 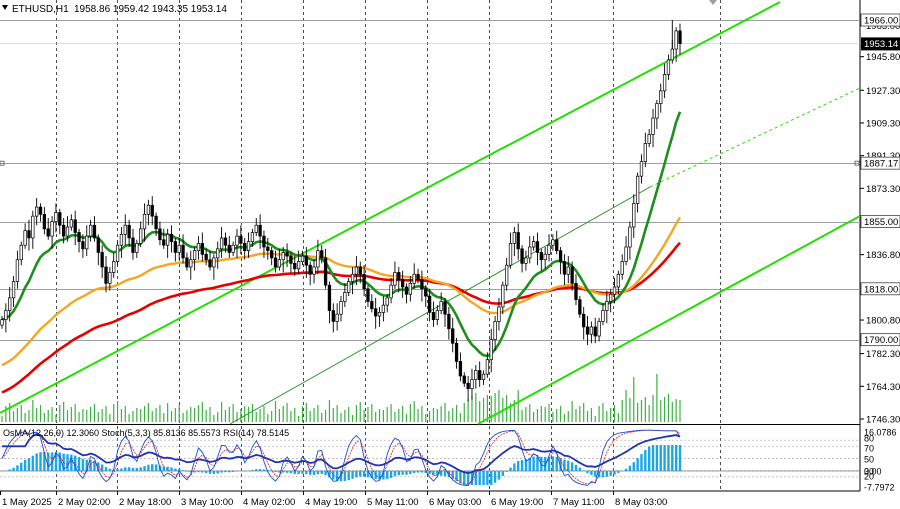 I want to click on price-level-tag-label: 1966.00, so click(x=881, y=21).